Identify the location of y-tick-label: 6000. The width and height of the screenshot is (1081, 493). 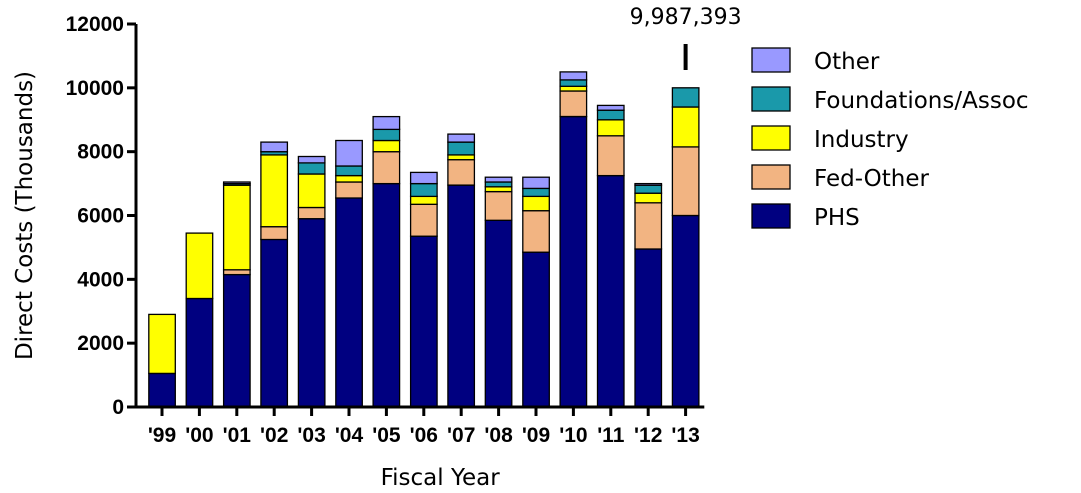
(100, 216).